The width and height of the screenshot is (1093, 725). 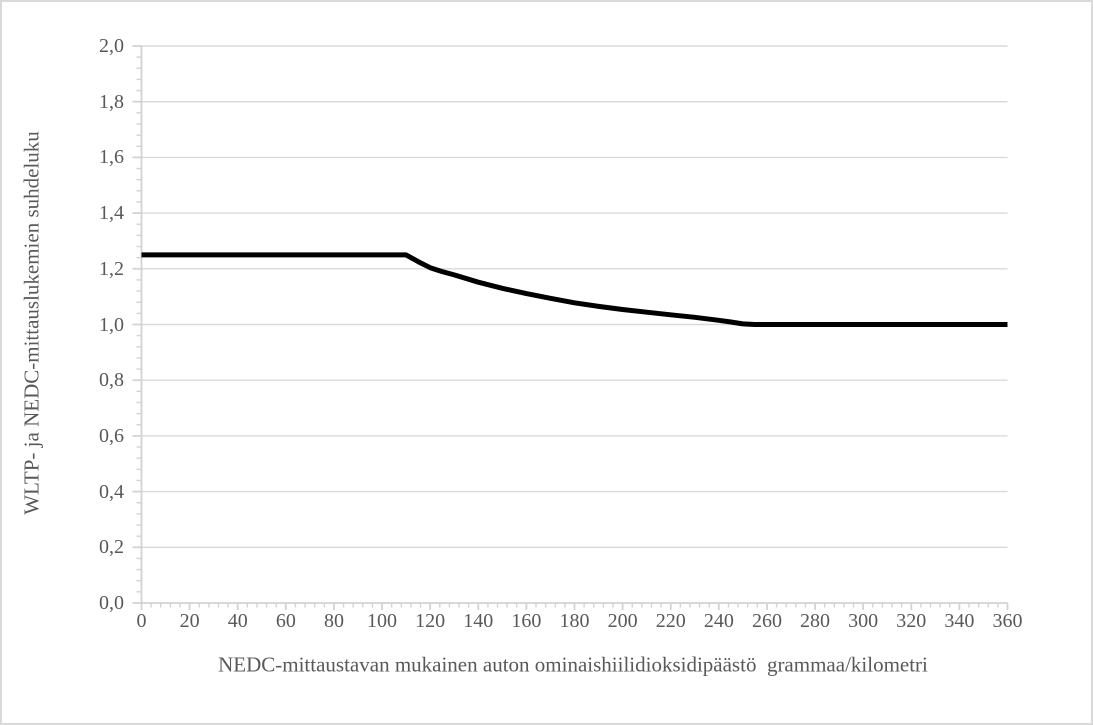 I want to click on x-tick-label: 240, so click(x=718, y=621).